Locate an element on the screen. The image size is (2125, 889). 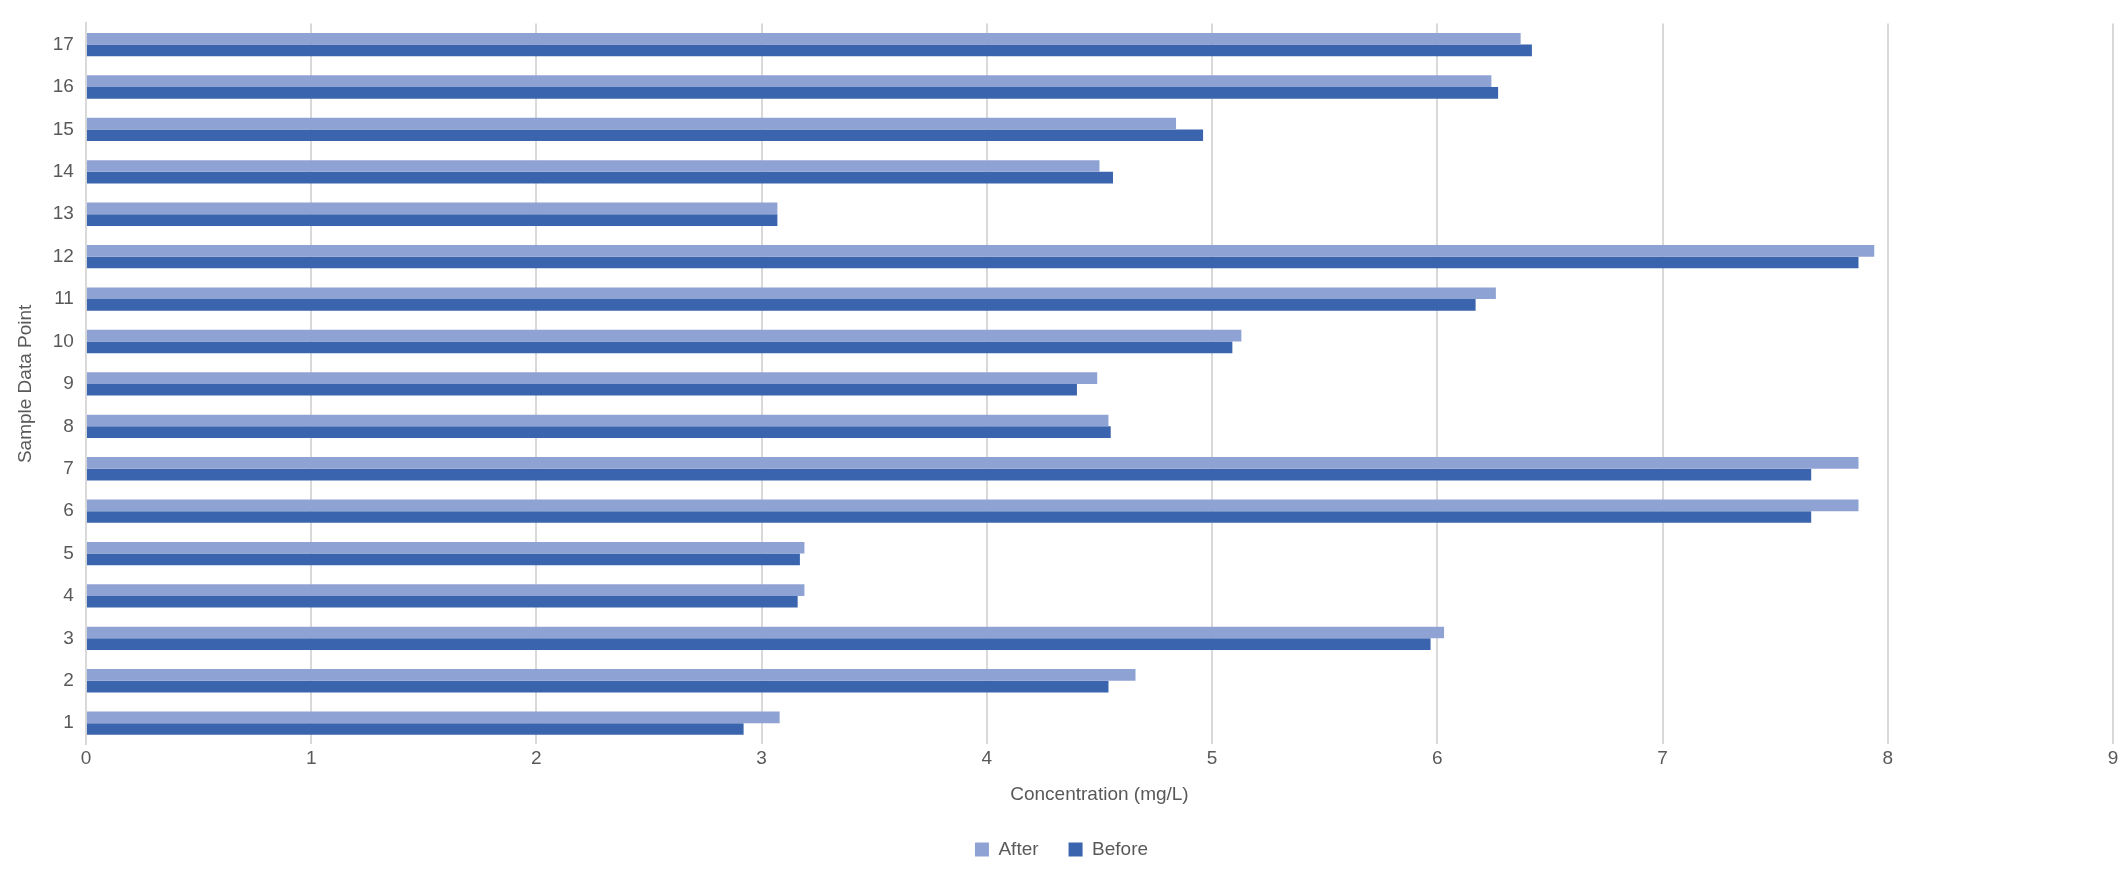
x-tick-label: 7 is located at coordinates (1662, 758).